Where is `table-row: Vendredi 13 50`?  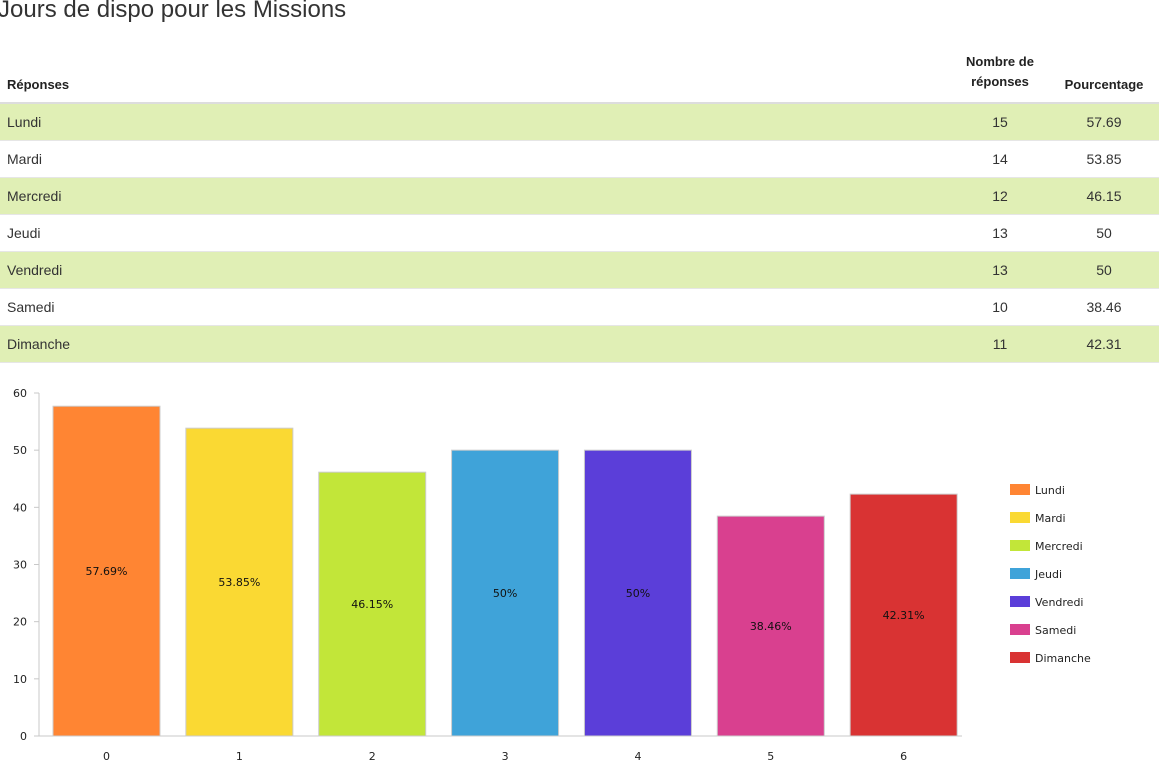 table-row: Vendredi 13 50 is located at coordinates (579, 270).